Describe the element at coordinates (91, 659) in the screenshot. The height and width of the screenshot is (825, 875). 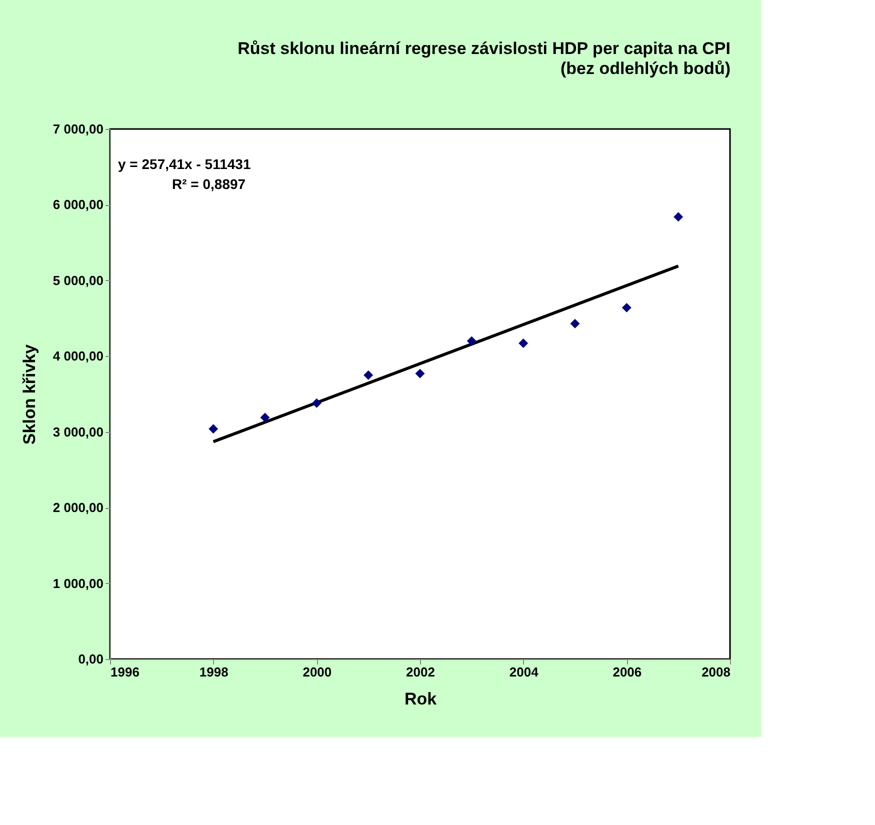
I see `y-tick-label: 0,00` at that location.